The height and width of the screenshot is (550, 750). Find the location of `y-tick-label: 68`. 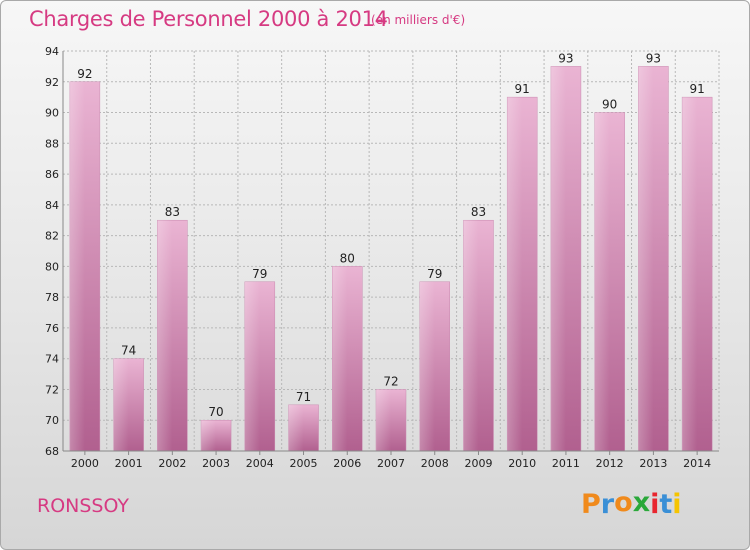

y-tick-label: 68 is located at coordinates (52, 451).